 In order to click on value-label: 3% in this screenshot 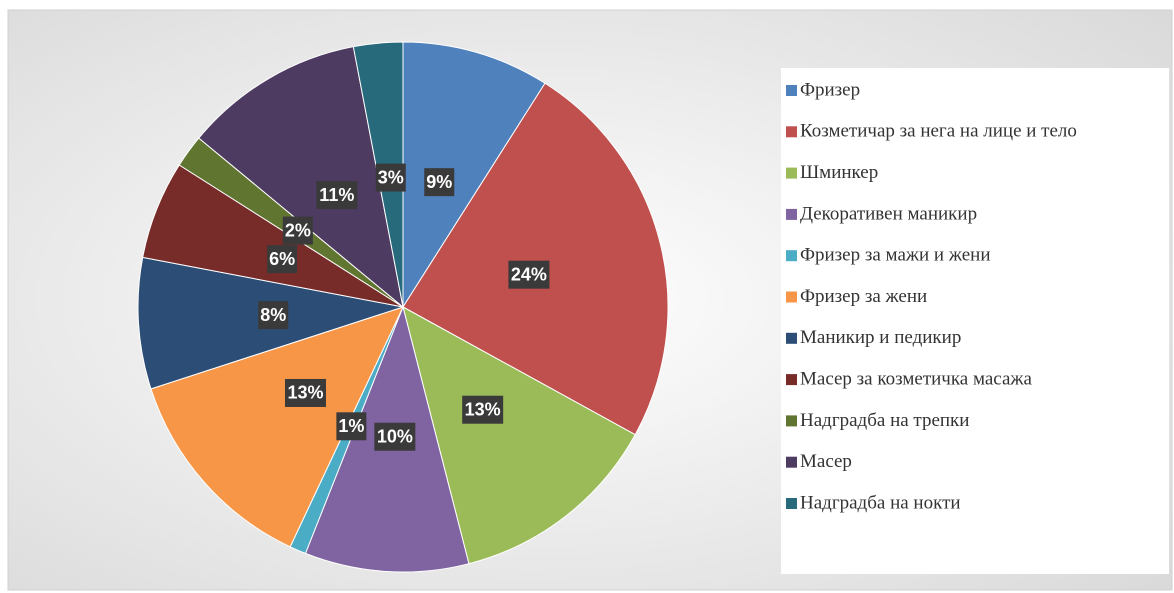, I will do `click(391, 177)`.